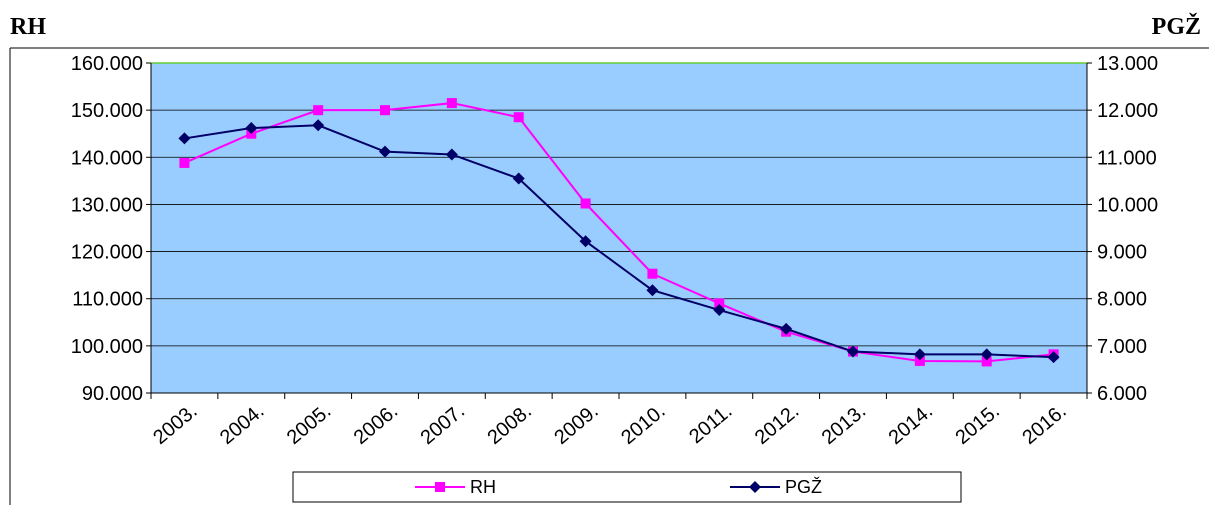  I want to click on right-tick-label: 12.000, so click(1127, 111).